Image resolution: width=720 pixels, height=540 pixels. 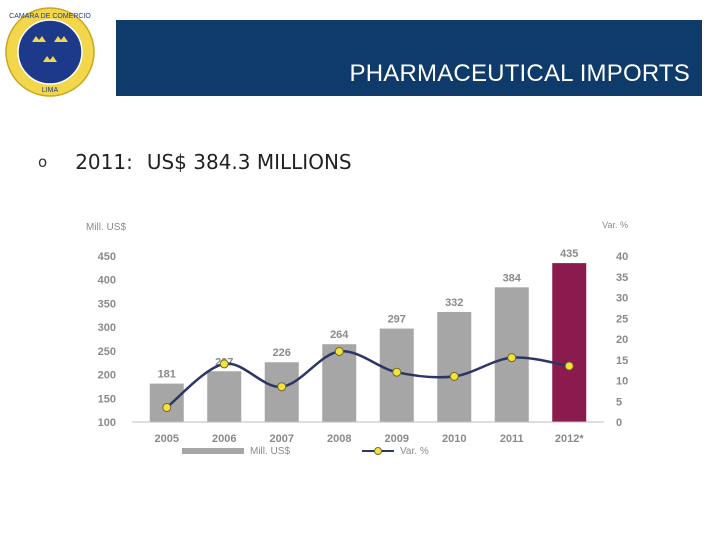 I want to click on x-tick-label: 2009, so click(x=397, y=439).